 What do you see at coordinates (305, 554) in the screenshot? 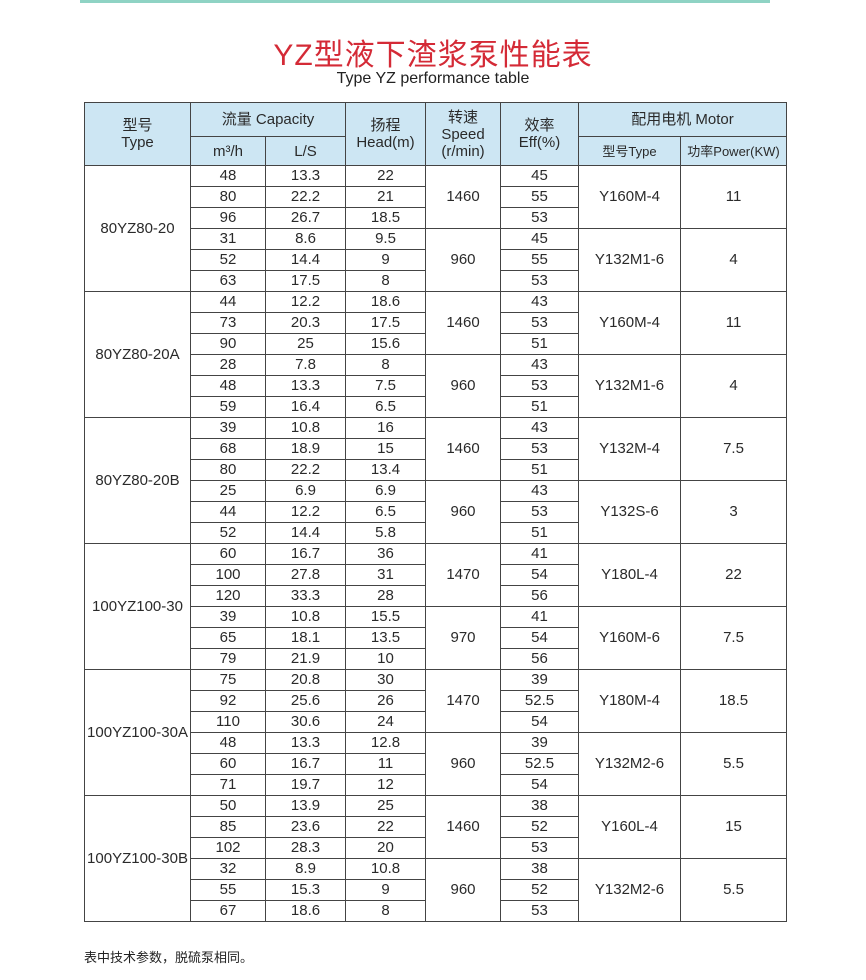
I see `capacity-ls-cell: 16.7` at bounding box center [305, 554].